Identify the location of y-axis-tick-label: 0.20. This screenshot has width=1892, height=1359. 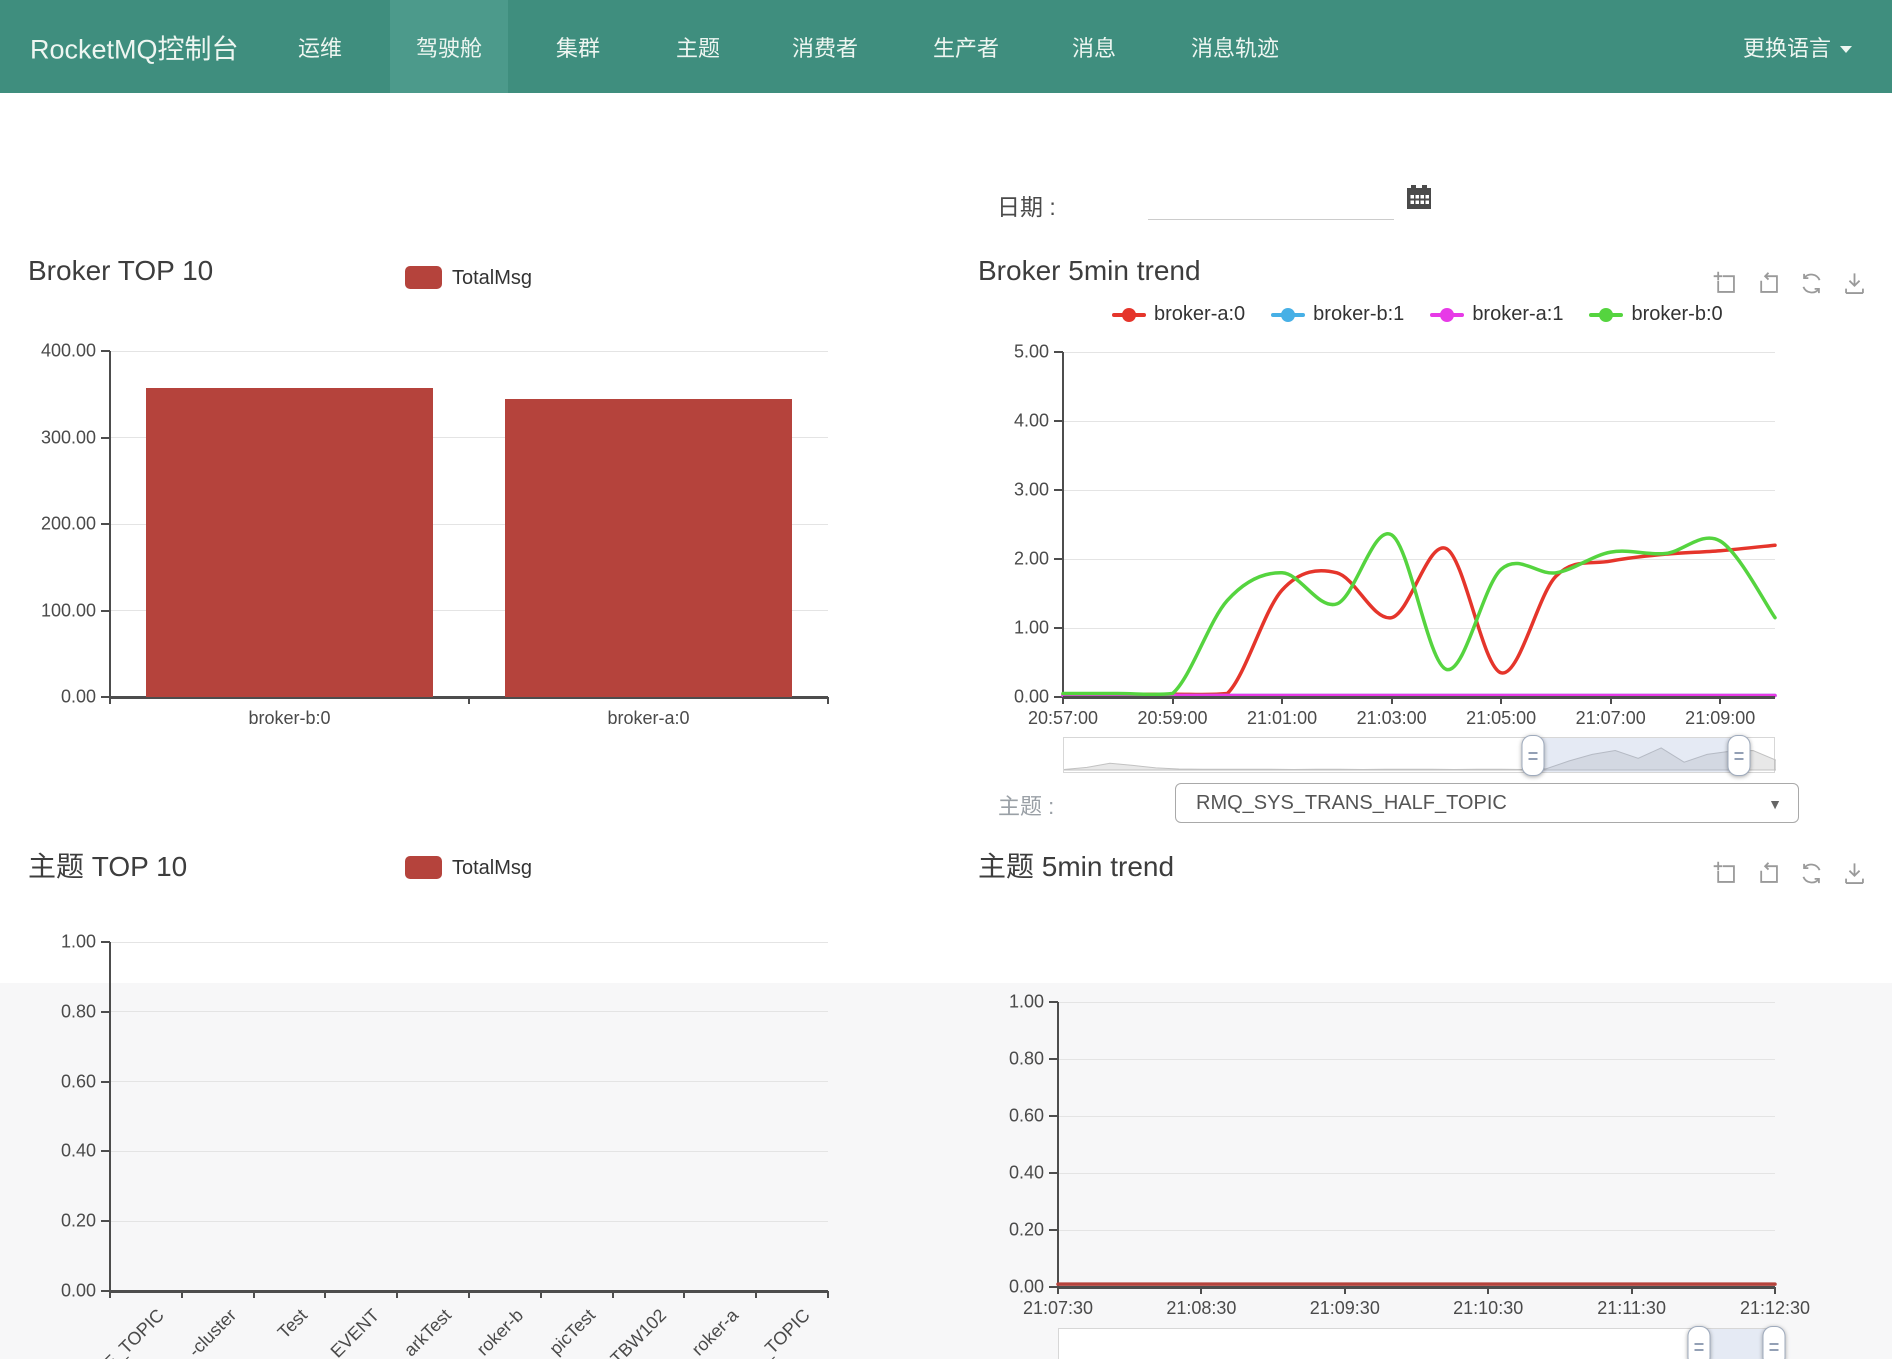
(1026, 1229).